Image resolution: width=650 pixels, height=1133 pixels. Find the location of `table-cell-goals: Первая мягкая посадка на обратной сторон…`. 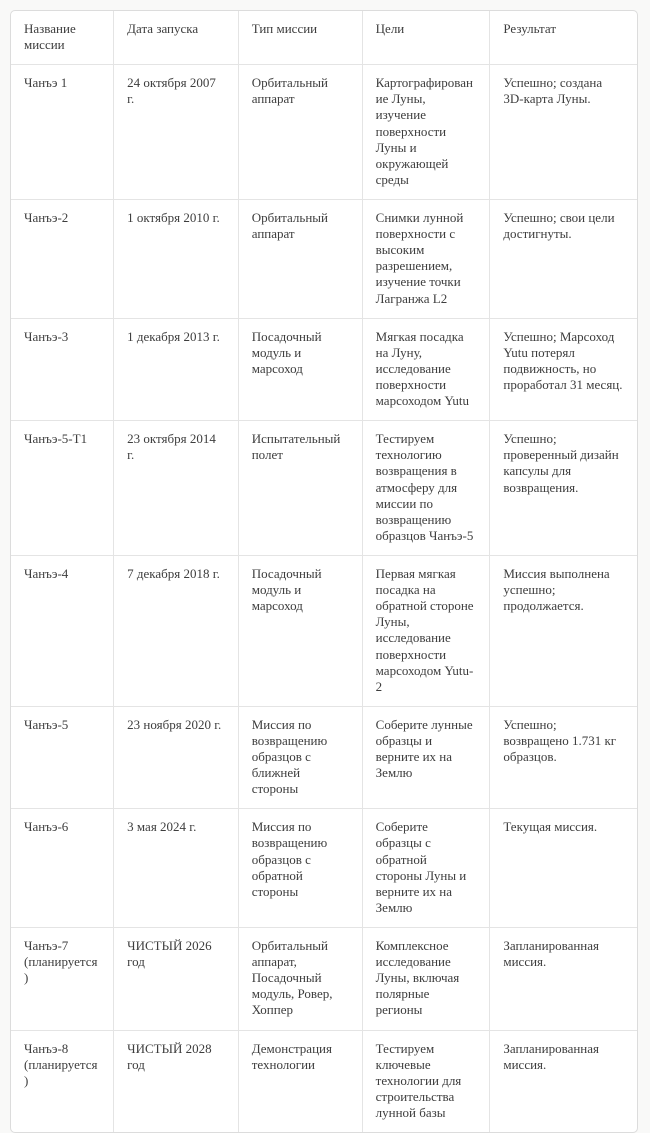

table-cell-goals: Первая мягкая посадка на обратной сторон… is located at coordinates (425, 630).